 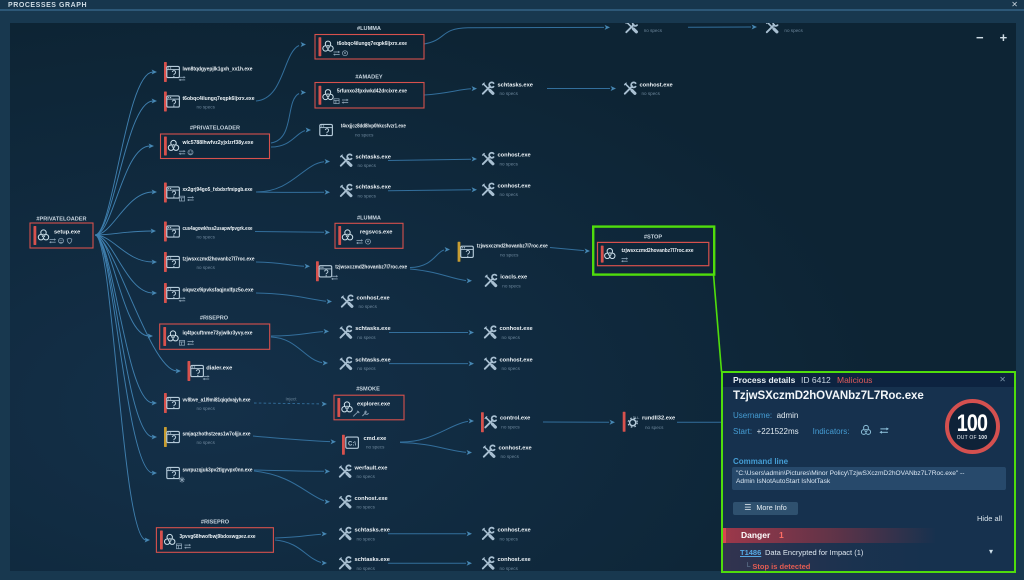 What do you see at coordinates (373, 127) in the screenshot?
I see `svg-text: t4vxjjcz8dd8lvp0hkcsfvzr1.exe` at bounding box center [373, 127].